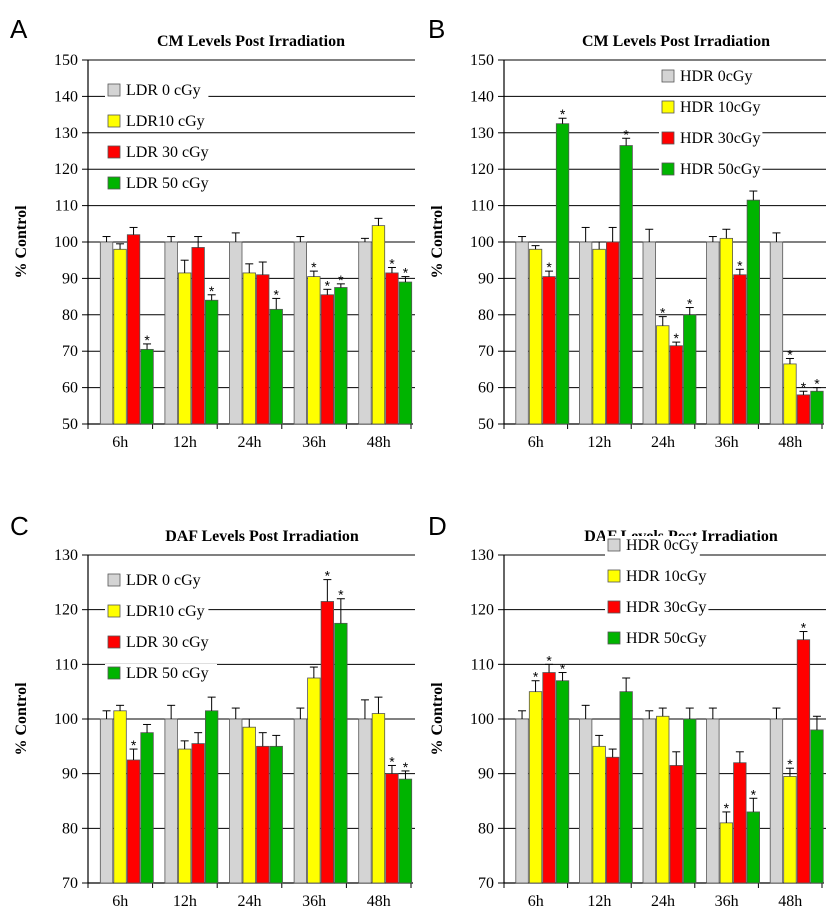 The image size is (826, 914). I want to click on panel-letter: A, so click(19, 29).